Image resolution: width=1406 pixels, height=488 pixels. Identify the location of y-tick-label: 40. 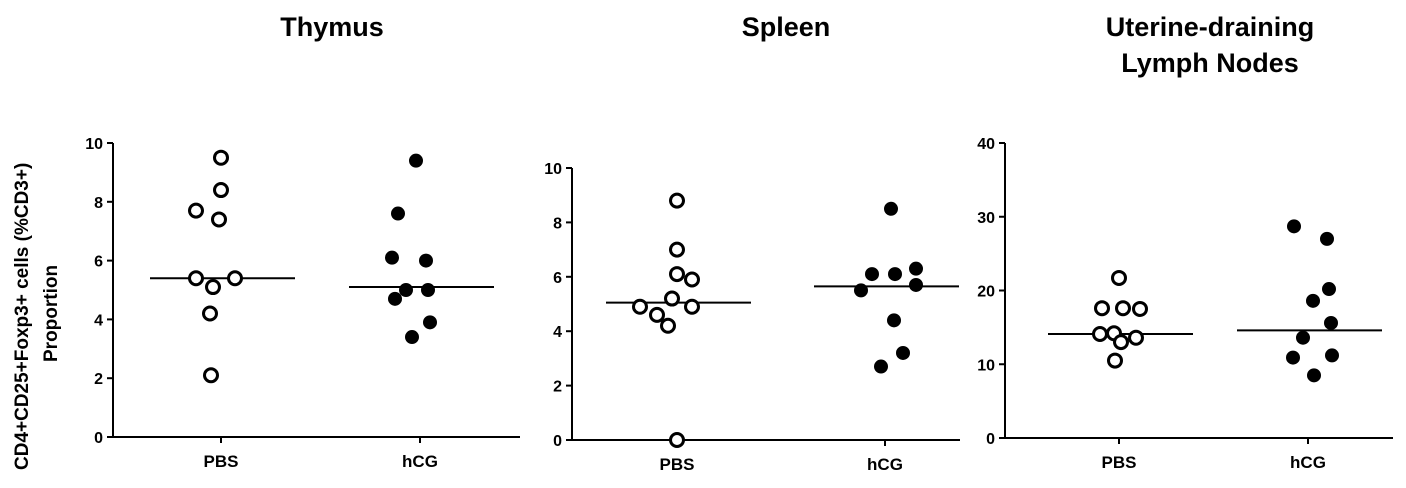
(986, 144).